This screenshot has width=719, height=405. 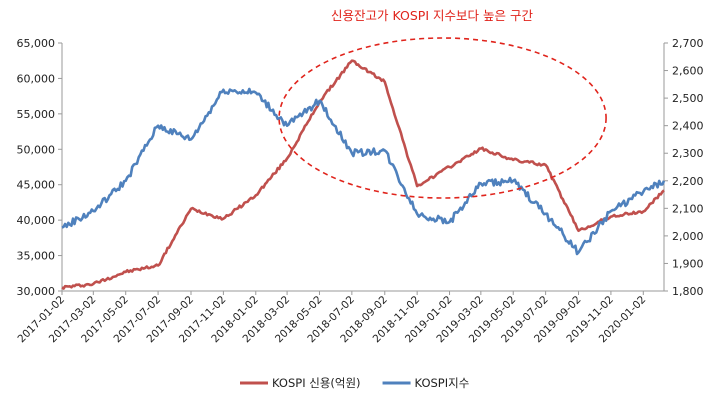 What do you see at coordinates (36, 185) in the screenshot?
I see `left-tick-label: 45,000` at bounding box center [36, 185].